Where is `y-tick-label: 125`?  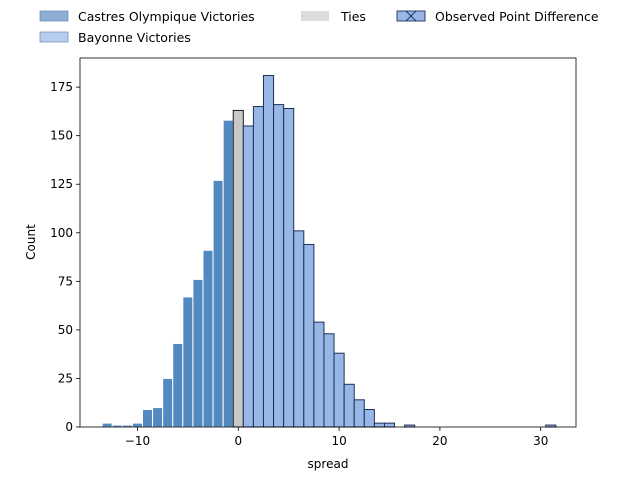 y-tick-label: 125 is located at coordinates (61, 184).